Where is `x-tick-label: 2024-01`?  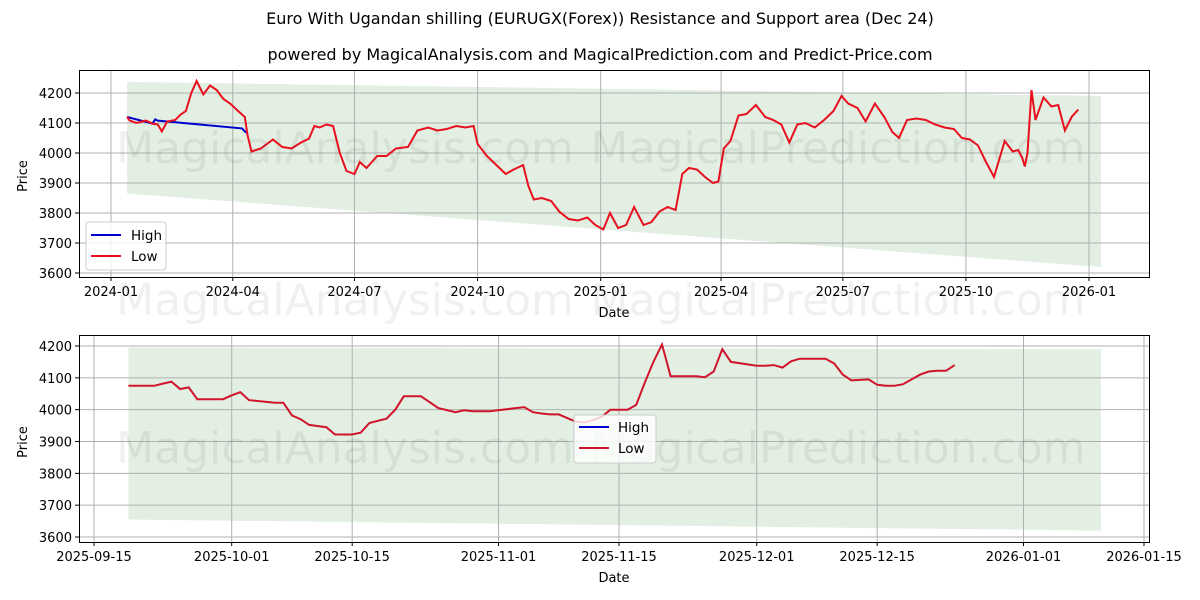 x-tick-label: 2024-01 is located at coordinates (111, 292).